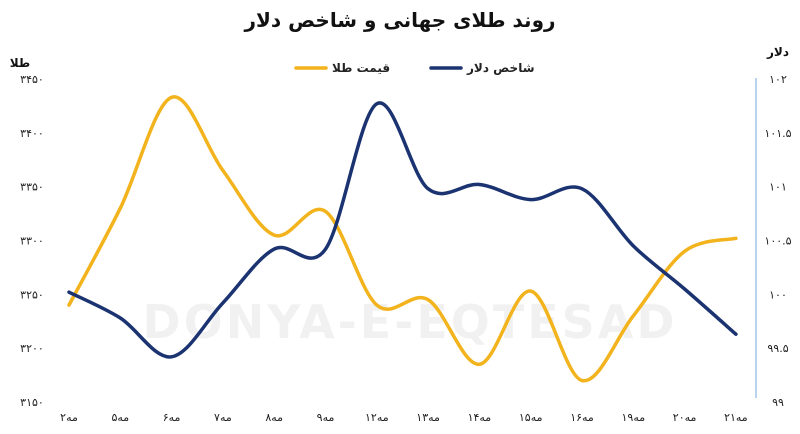  What do you see at coordinates (20, 63) in the screenshot?
I see `left-axis-unit: طلا` at bounding box center [20, 63].